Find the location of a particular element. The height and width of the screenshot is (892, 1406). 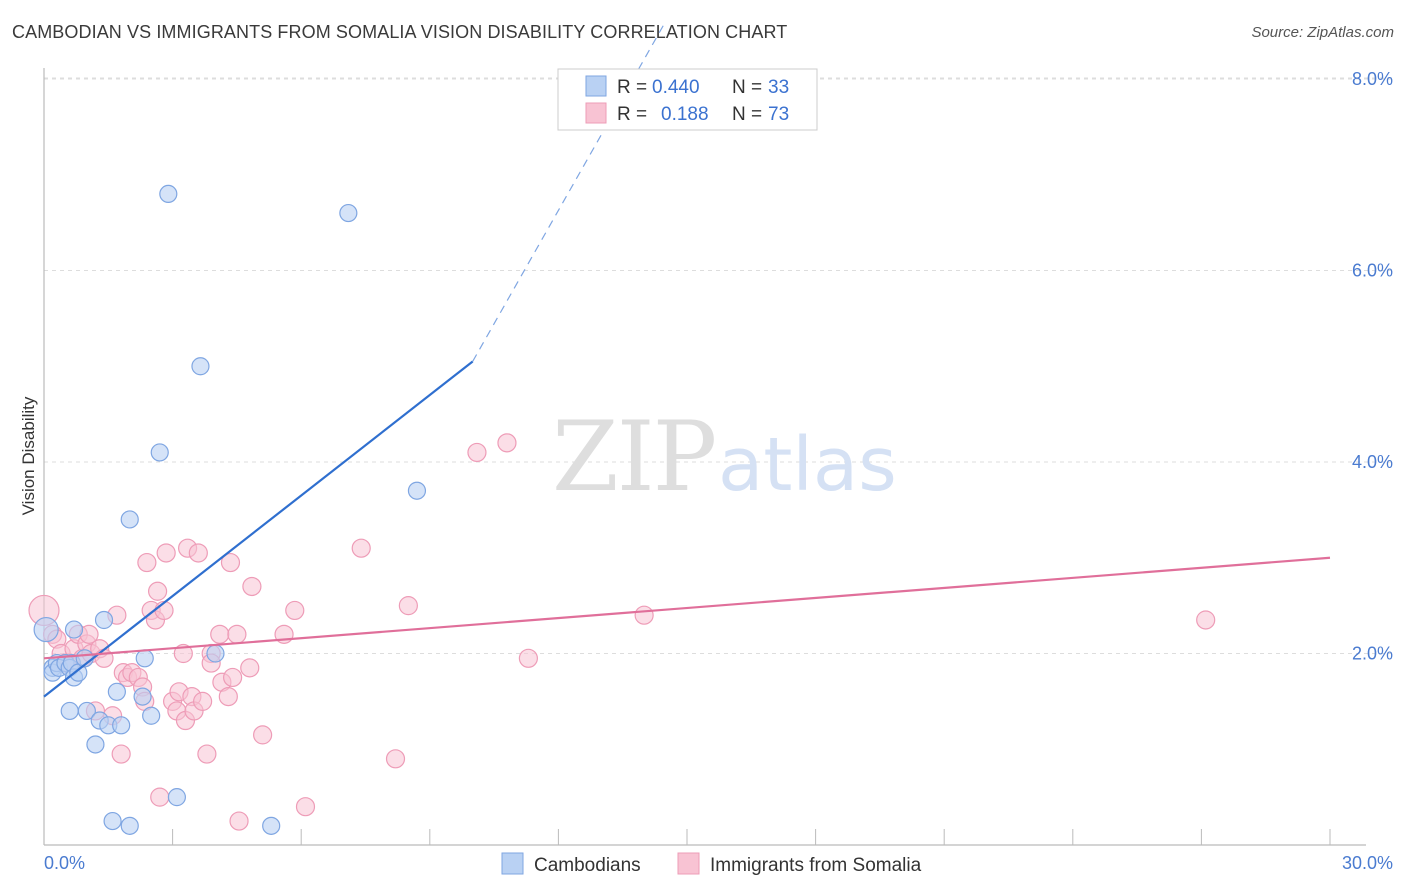

series-legend-swatch-somalia is located at coordinates (688, 863).